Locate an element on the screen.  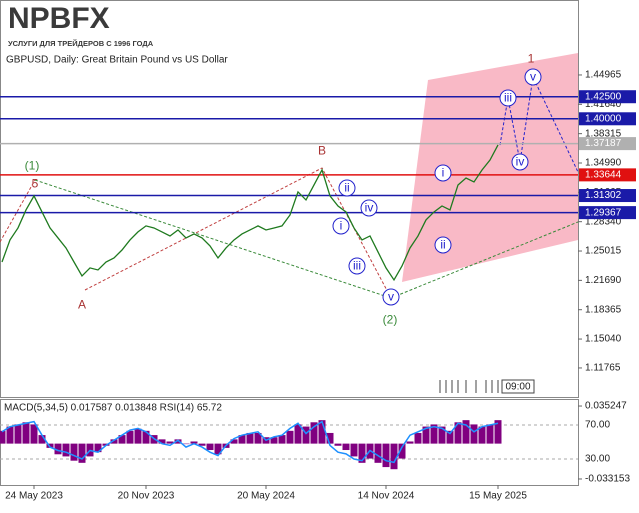
x-tick-label: 20 Nov 2023 is located at coordinates (146, 496).